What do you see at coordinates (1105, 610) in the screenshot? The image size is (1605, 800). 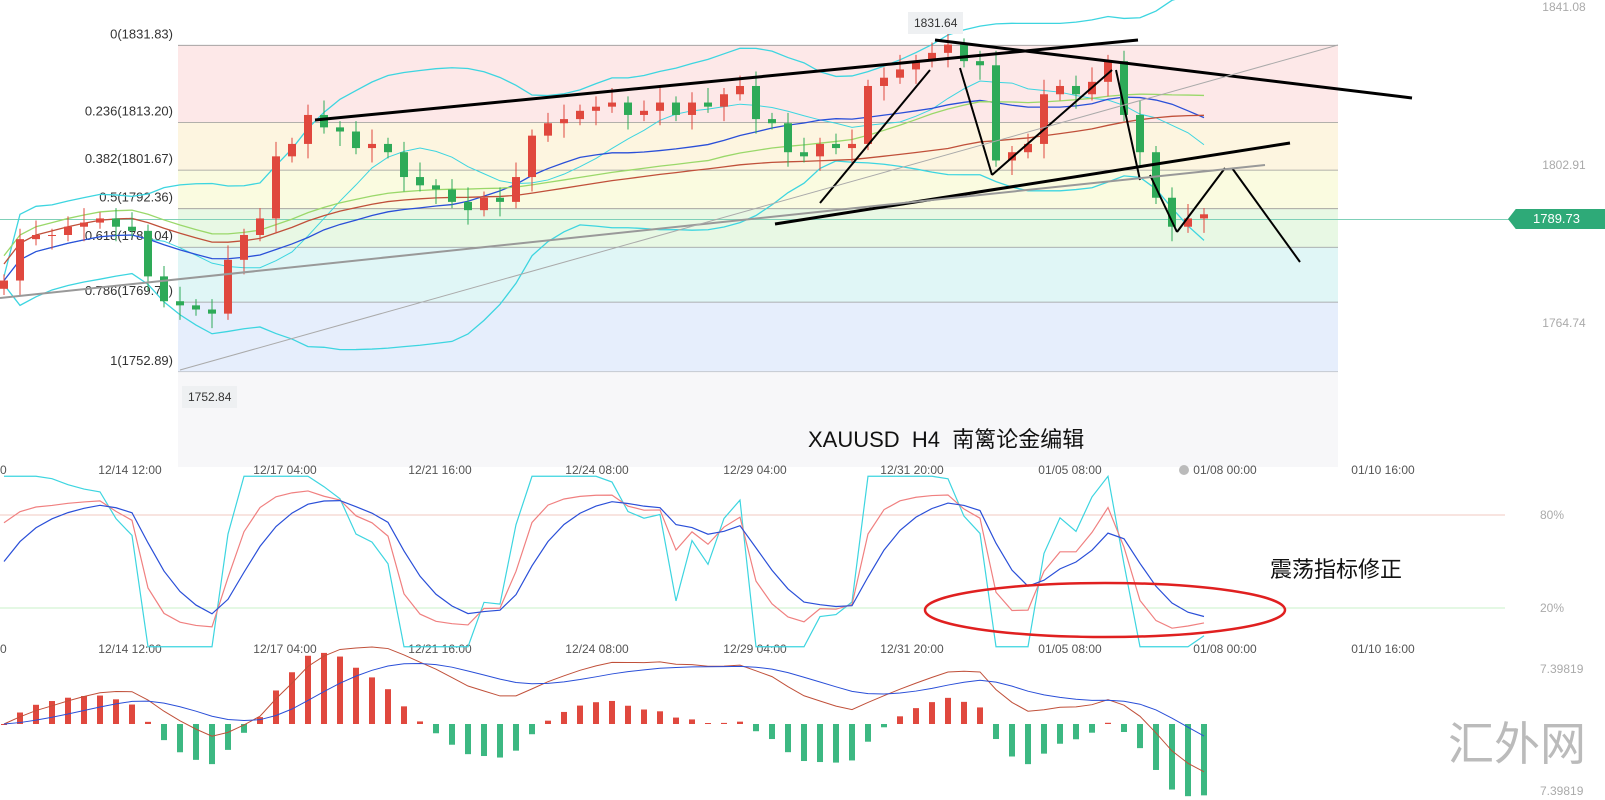 I see `highlight-ellipse` at bounding box center [1105, 610].